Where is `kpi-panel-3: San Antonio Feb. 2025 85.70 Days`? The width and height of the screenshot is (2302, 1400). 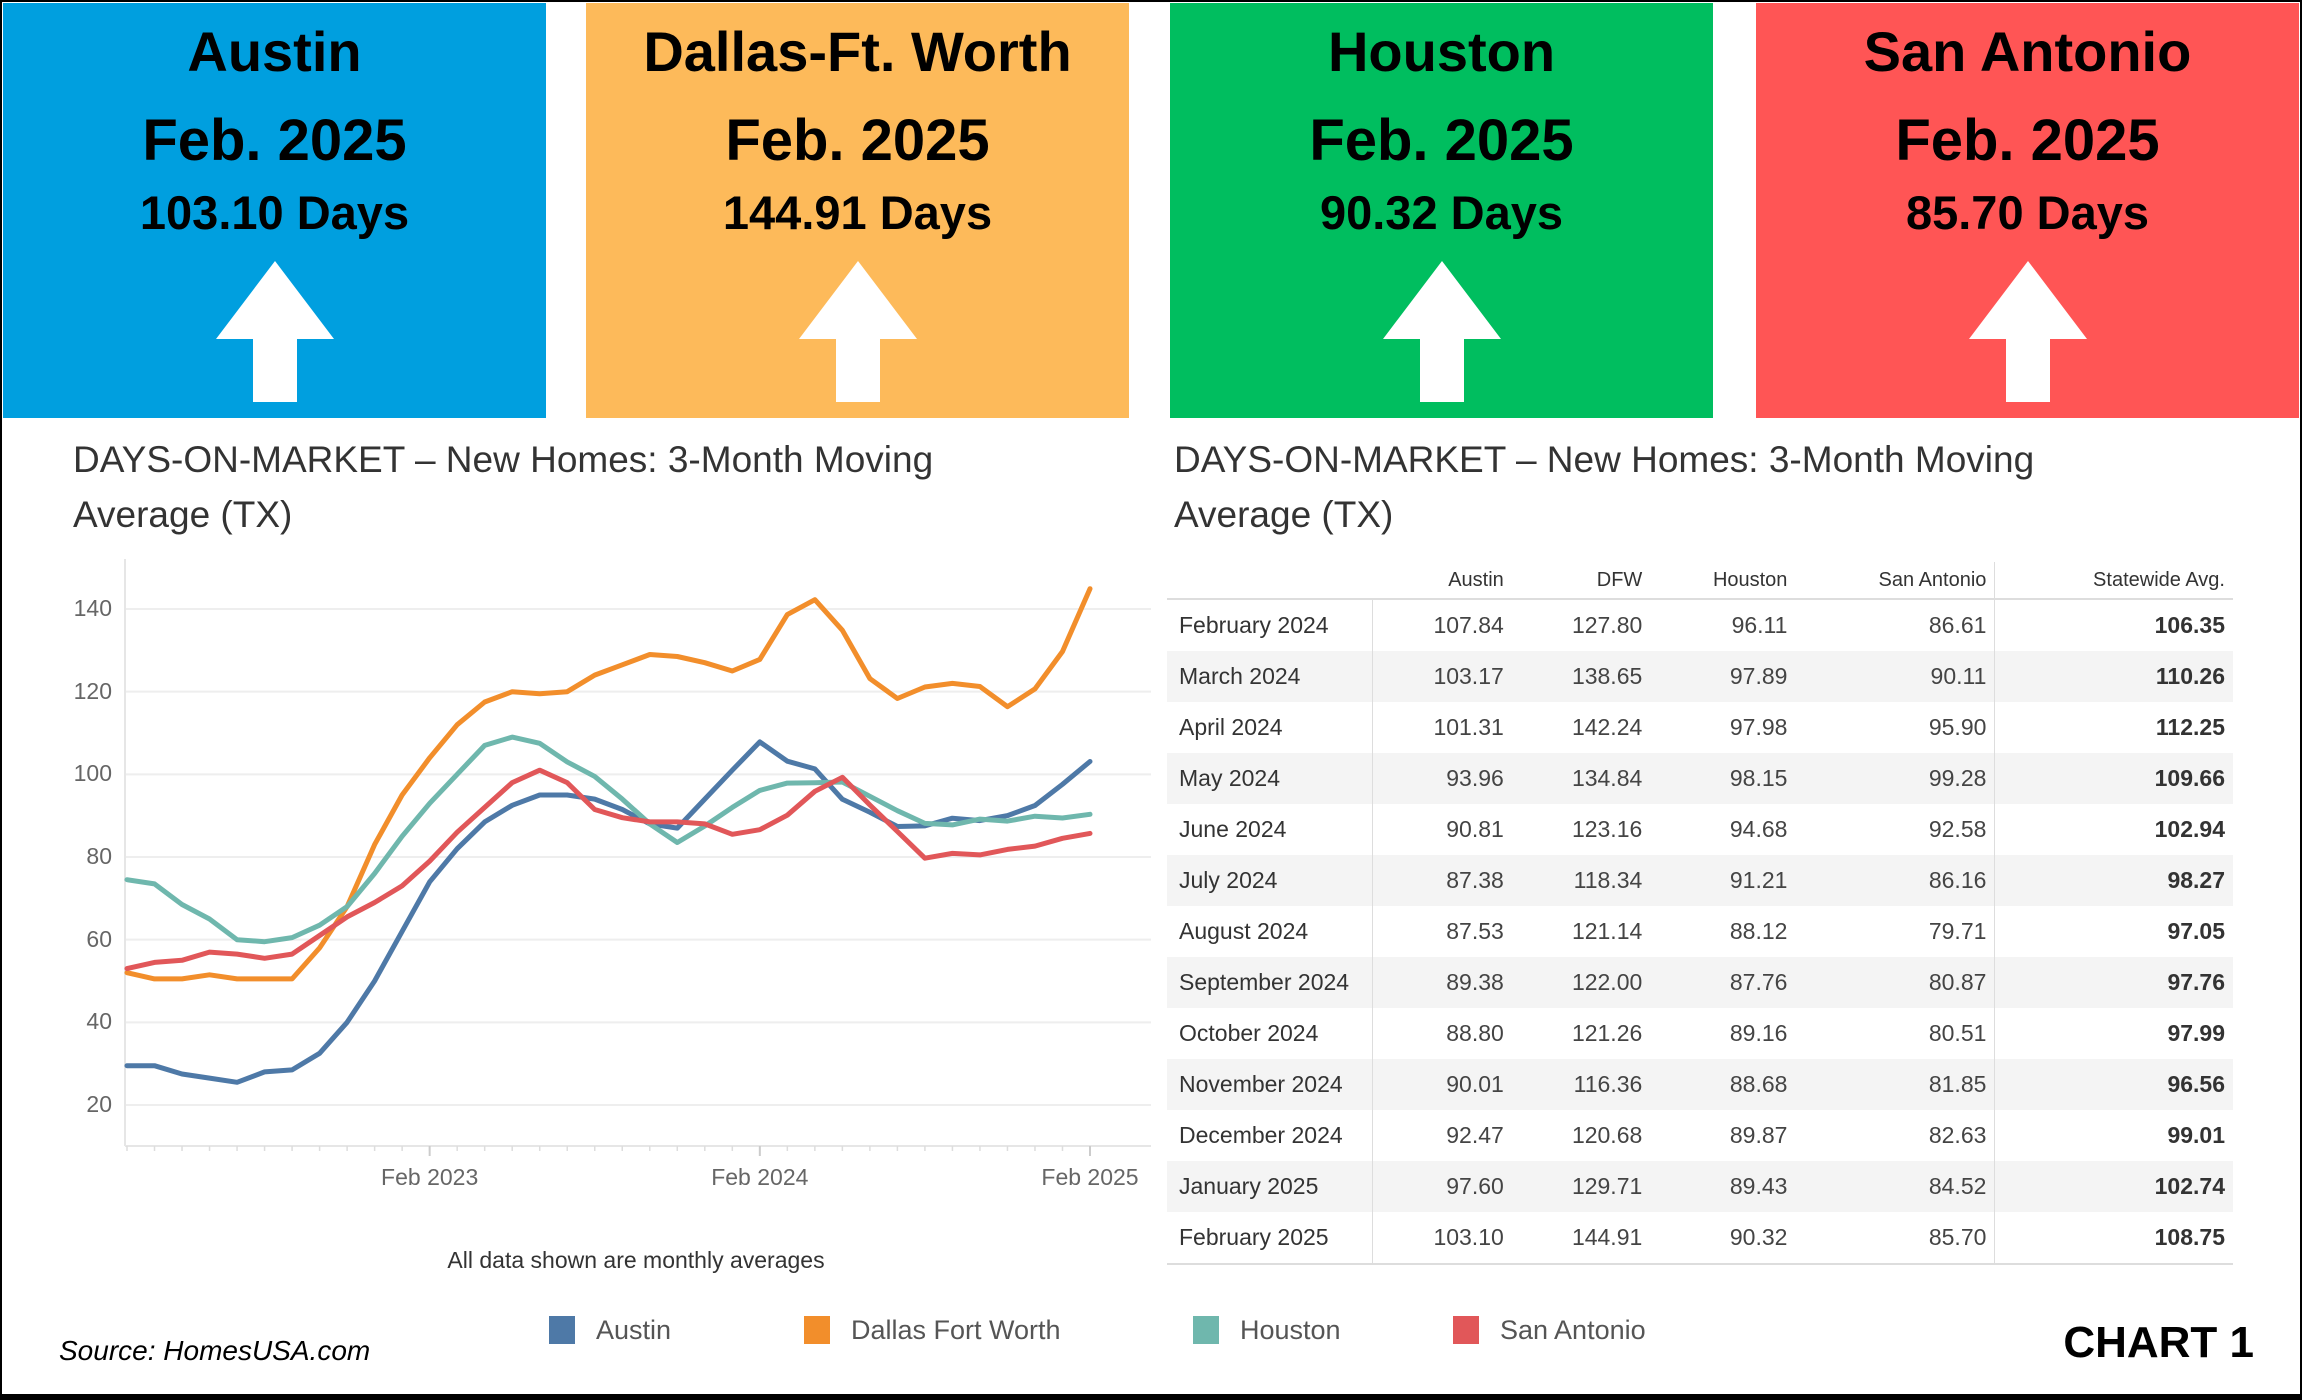 kpi-panel-3: San Antonio Feb. 2025 85.70 Days is located at coordinates (2027, 210).